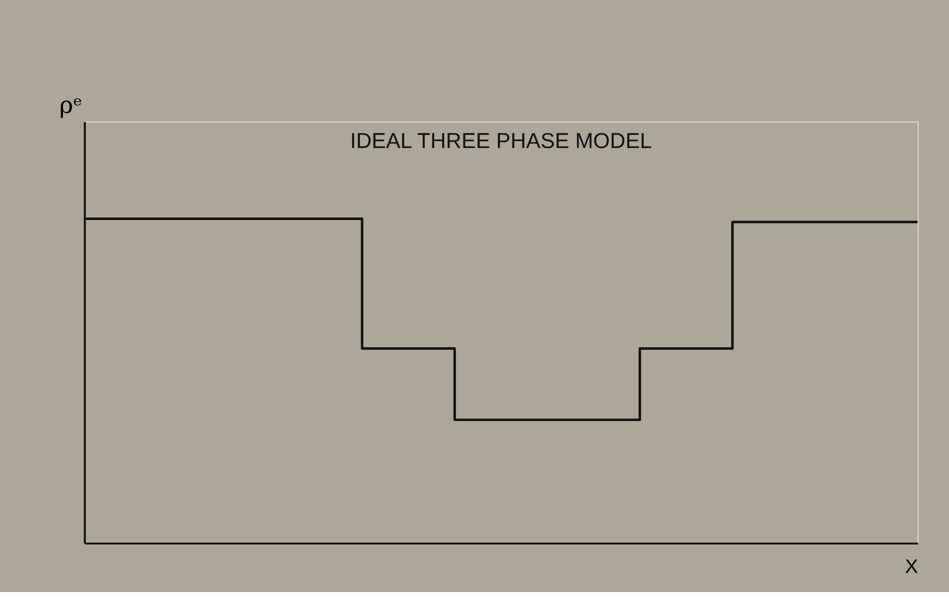 This screenshot has width=949, height=604. What do you see at coordinates (501, 140) in the screenshot?
I see `chart-title: IDEAL THREE PHASE MODEL` at bounding box center [501, 140].